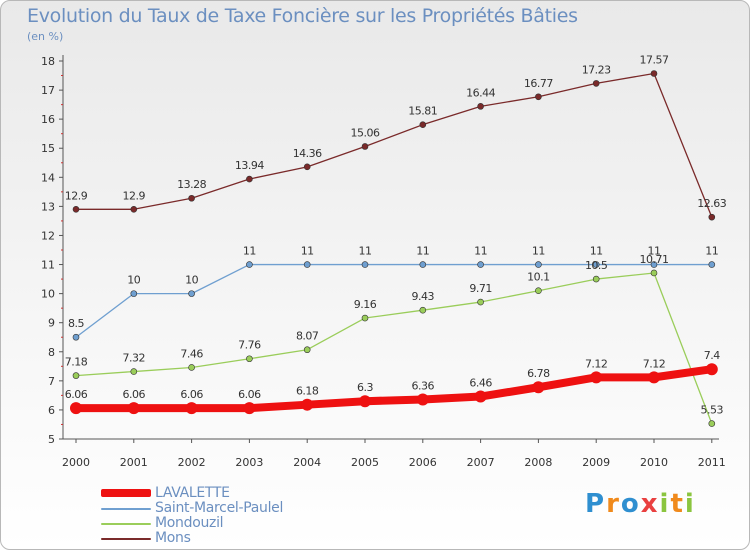  I want to click on x-tick-label: 2001, so click(134, 462).